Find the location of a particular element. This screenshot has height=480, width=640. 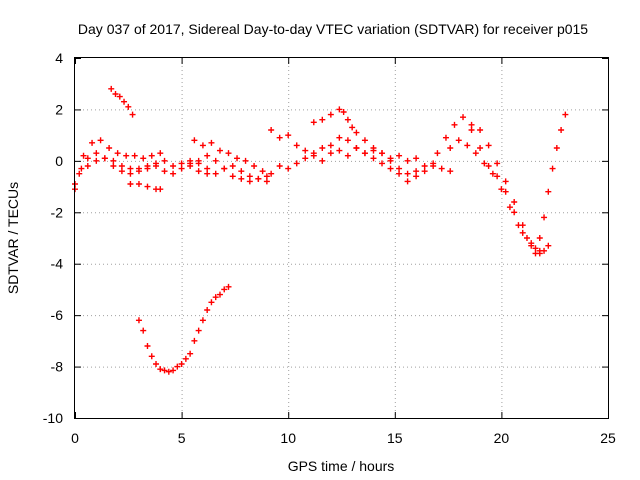

y-tick-label: -2 is located at coordinates (57, 212).